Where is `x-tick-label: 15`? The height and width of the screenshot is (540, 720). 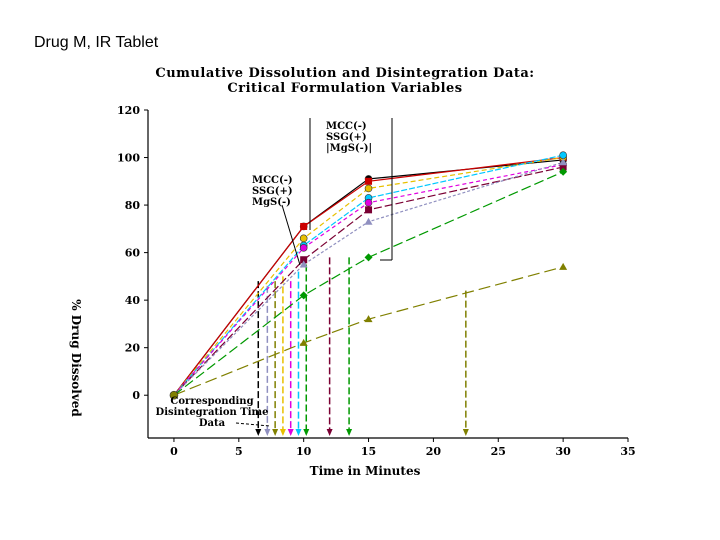 x-tick-label: 15 is located at coordinates (368, 451).